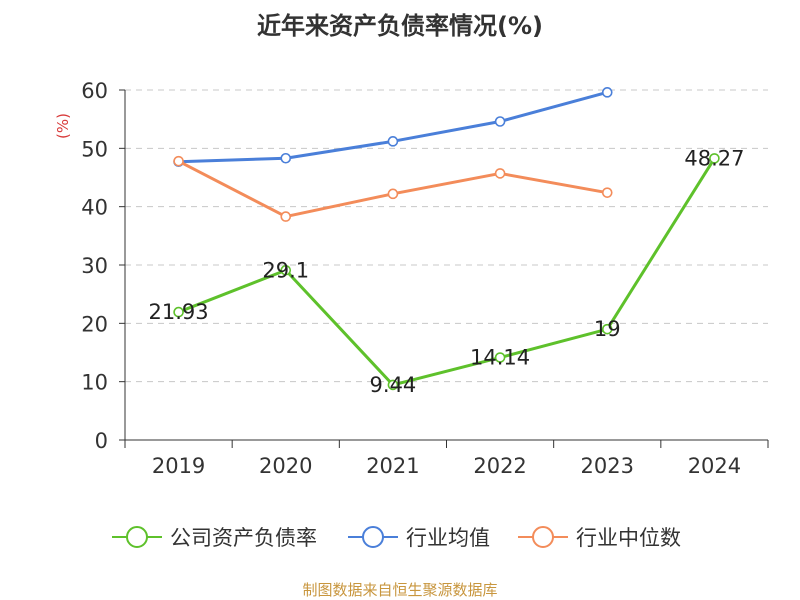 This screenshot has width=800, height=600. I want to click on x-tick-label: 2020, so click(285, 466).